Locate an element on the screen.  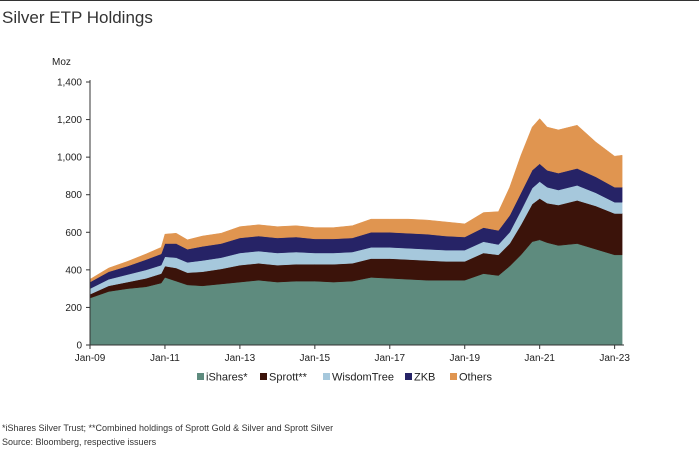
x-tick-label: Jan-23 is located at coordinates (614, 358).